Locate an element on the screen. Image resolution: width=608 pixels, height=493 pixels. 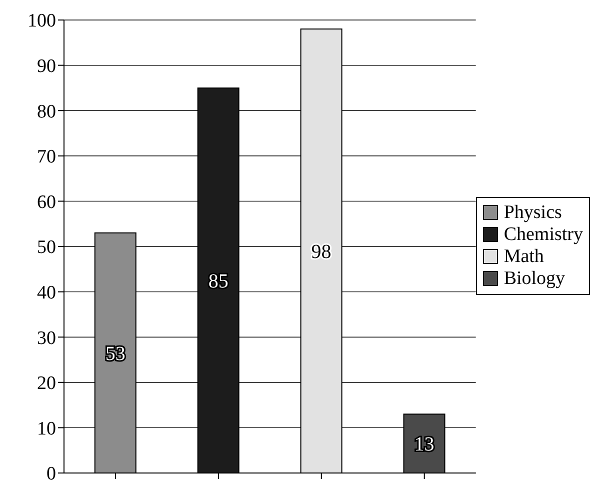
legend-label: Physics is located at coordinates (533, 213).